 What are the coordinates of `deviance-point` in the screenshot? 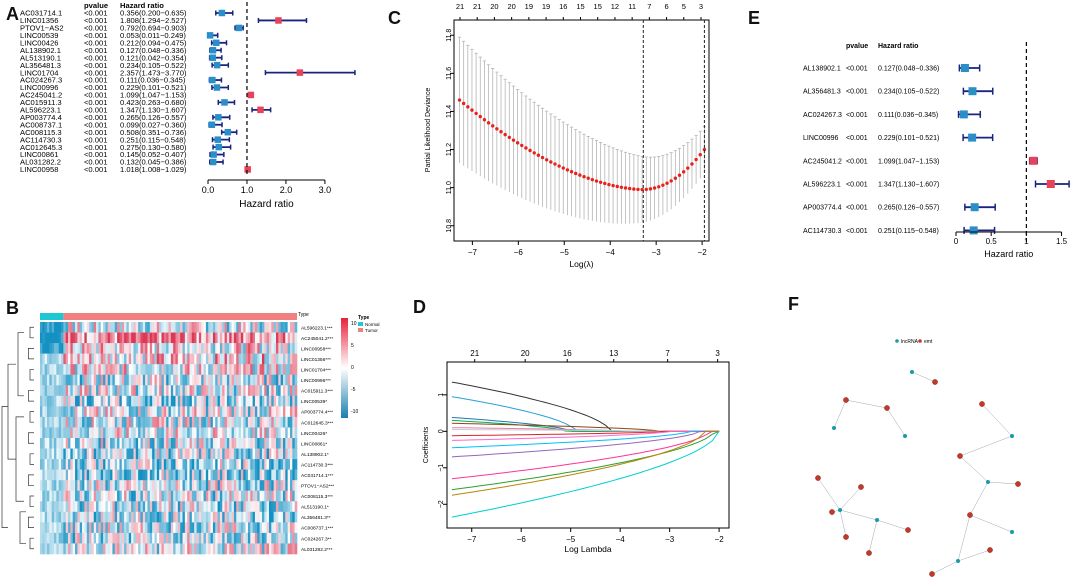 It's located at (463, 103).